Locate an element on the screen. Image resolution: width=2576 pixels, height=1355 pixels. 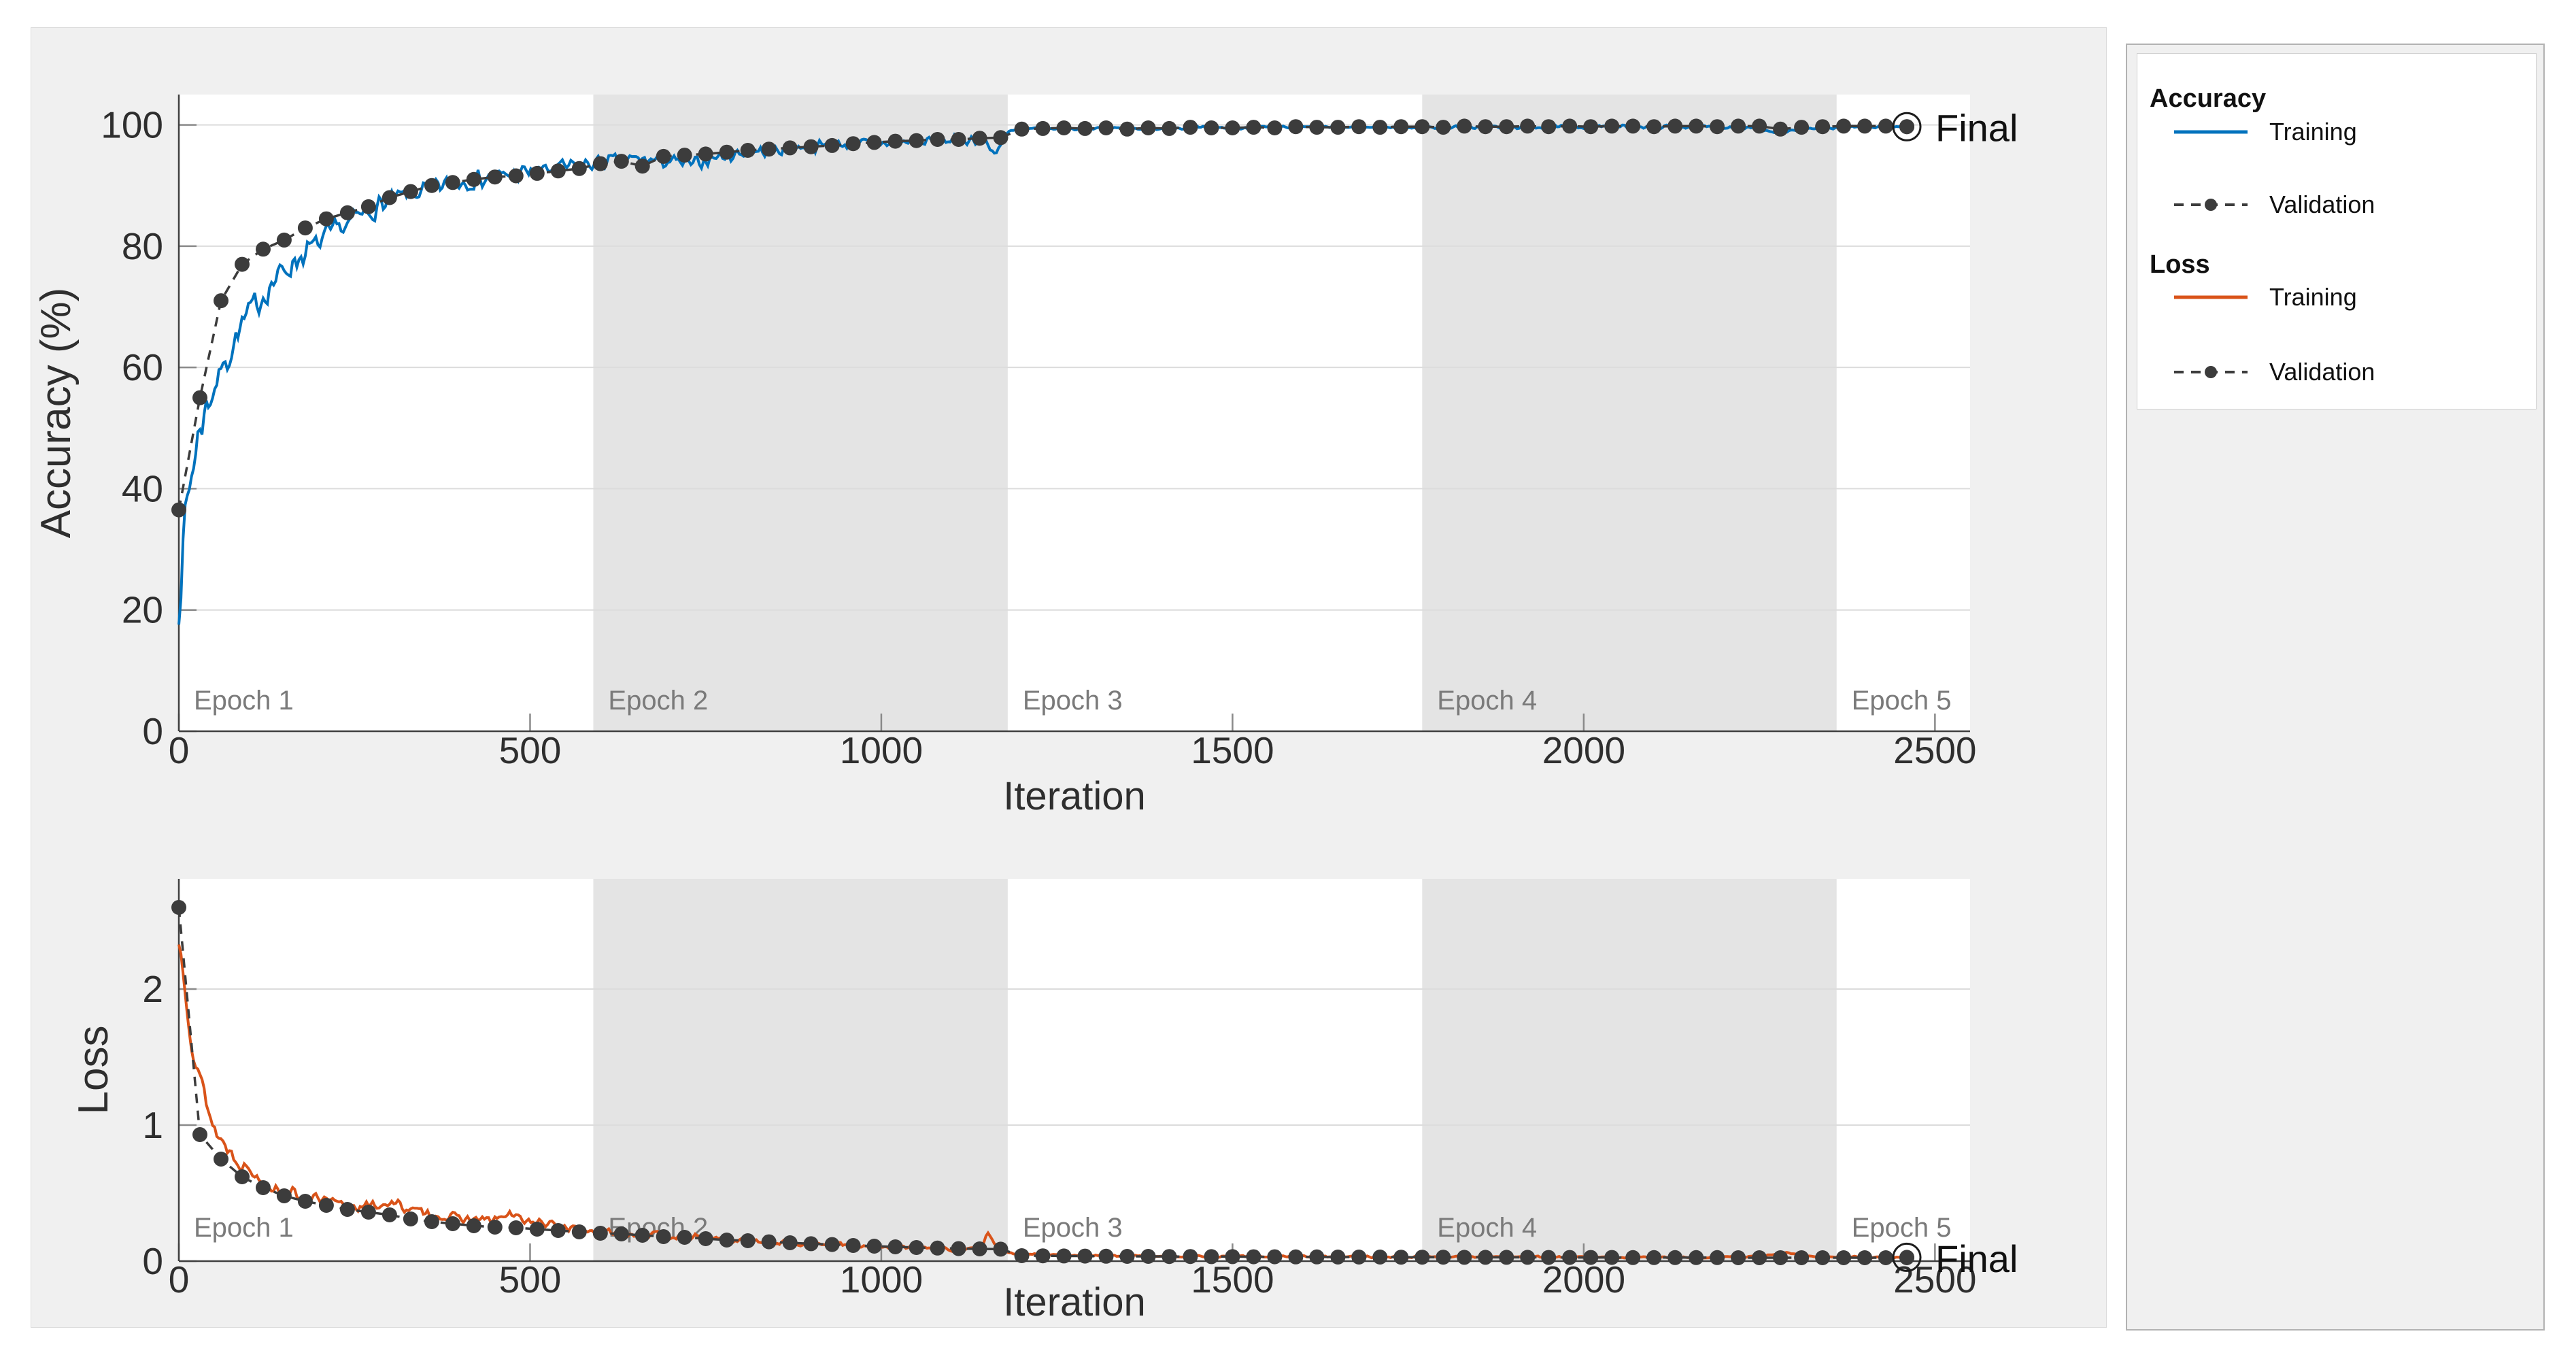
y-axis-label: Loss is located at coordinates (93, 1070).